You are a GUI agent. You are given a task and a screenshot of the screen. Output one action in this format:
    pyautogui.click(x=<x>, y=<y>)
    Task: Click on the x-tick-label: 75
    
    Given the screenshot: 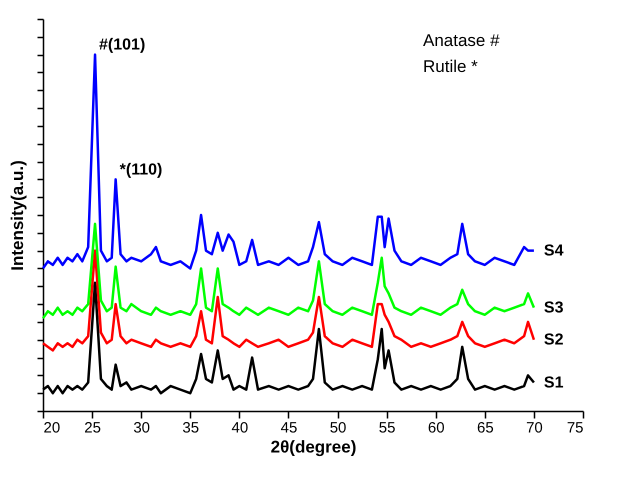 What is the action you would take?
    pyautogui.click(x=575, y=428)
    